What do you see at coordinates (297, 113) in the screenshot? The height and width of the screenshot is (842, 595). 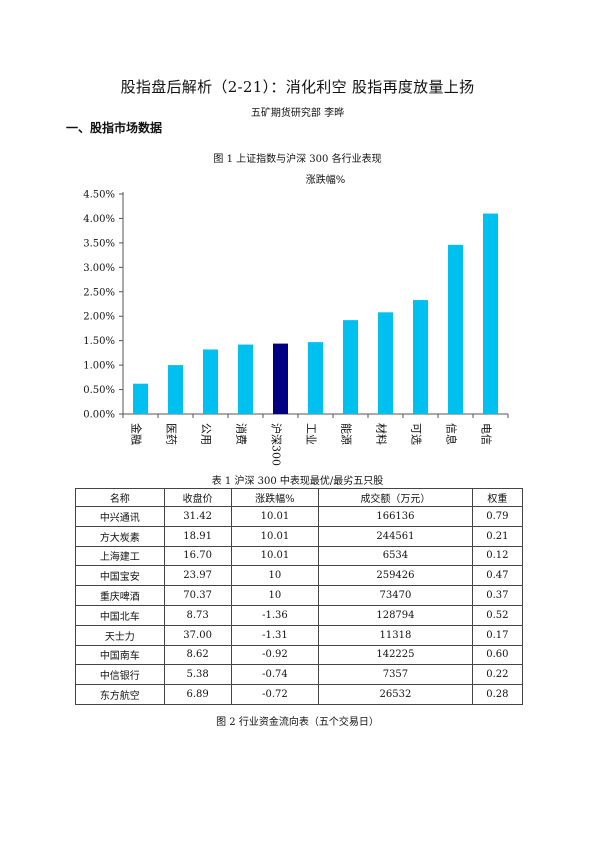 I see `author-line: 五矿期货研究部 李晔` at bounding box center [297, 113].